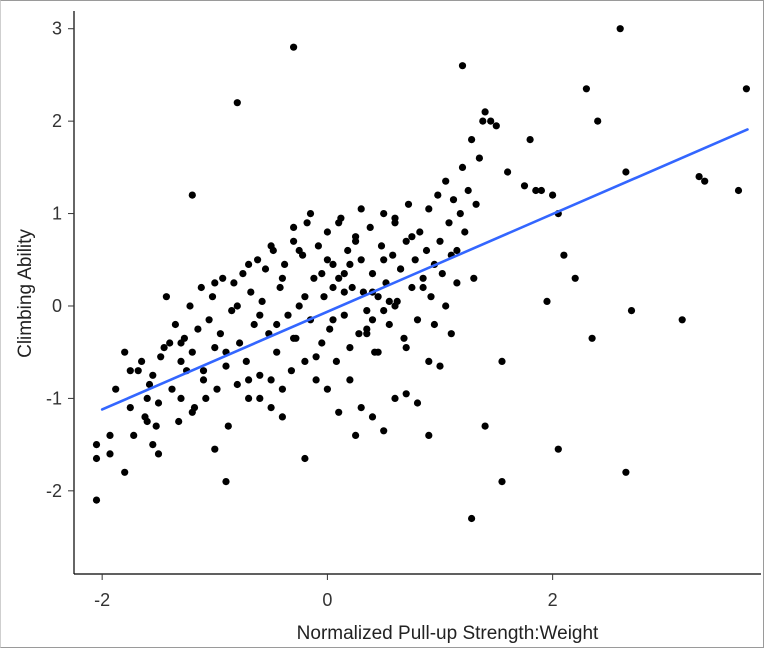 Image resolution: width=764 pixels, height=652 pixels. Describe the element at coordinates (448, 633) in the screenshot. I see `x-axis-title: Normalized Pull-up Strength:Weight` at that location.